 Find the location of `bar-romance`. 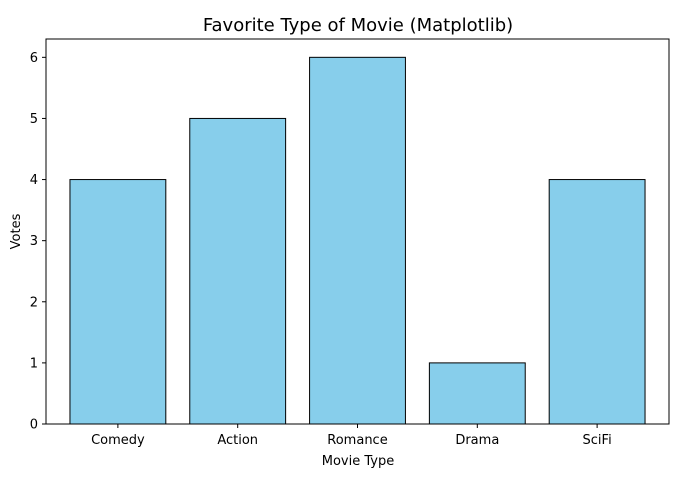

bar-romance is located at coordinates (357, 240).